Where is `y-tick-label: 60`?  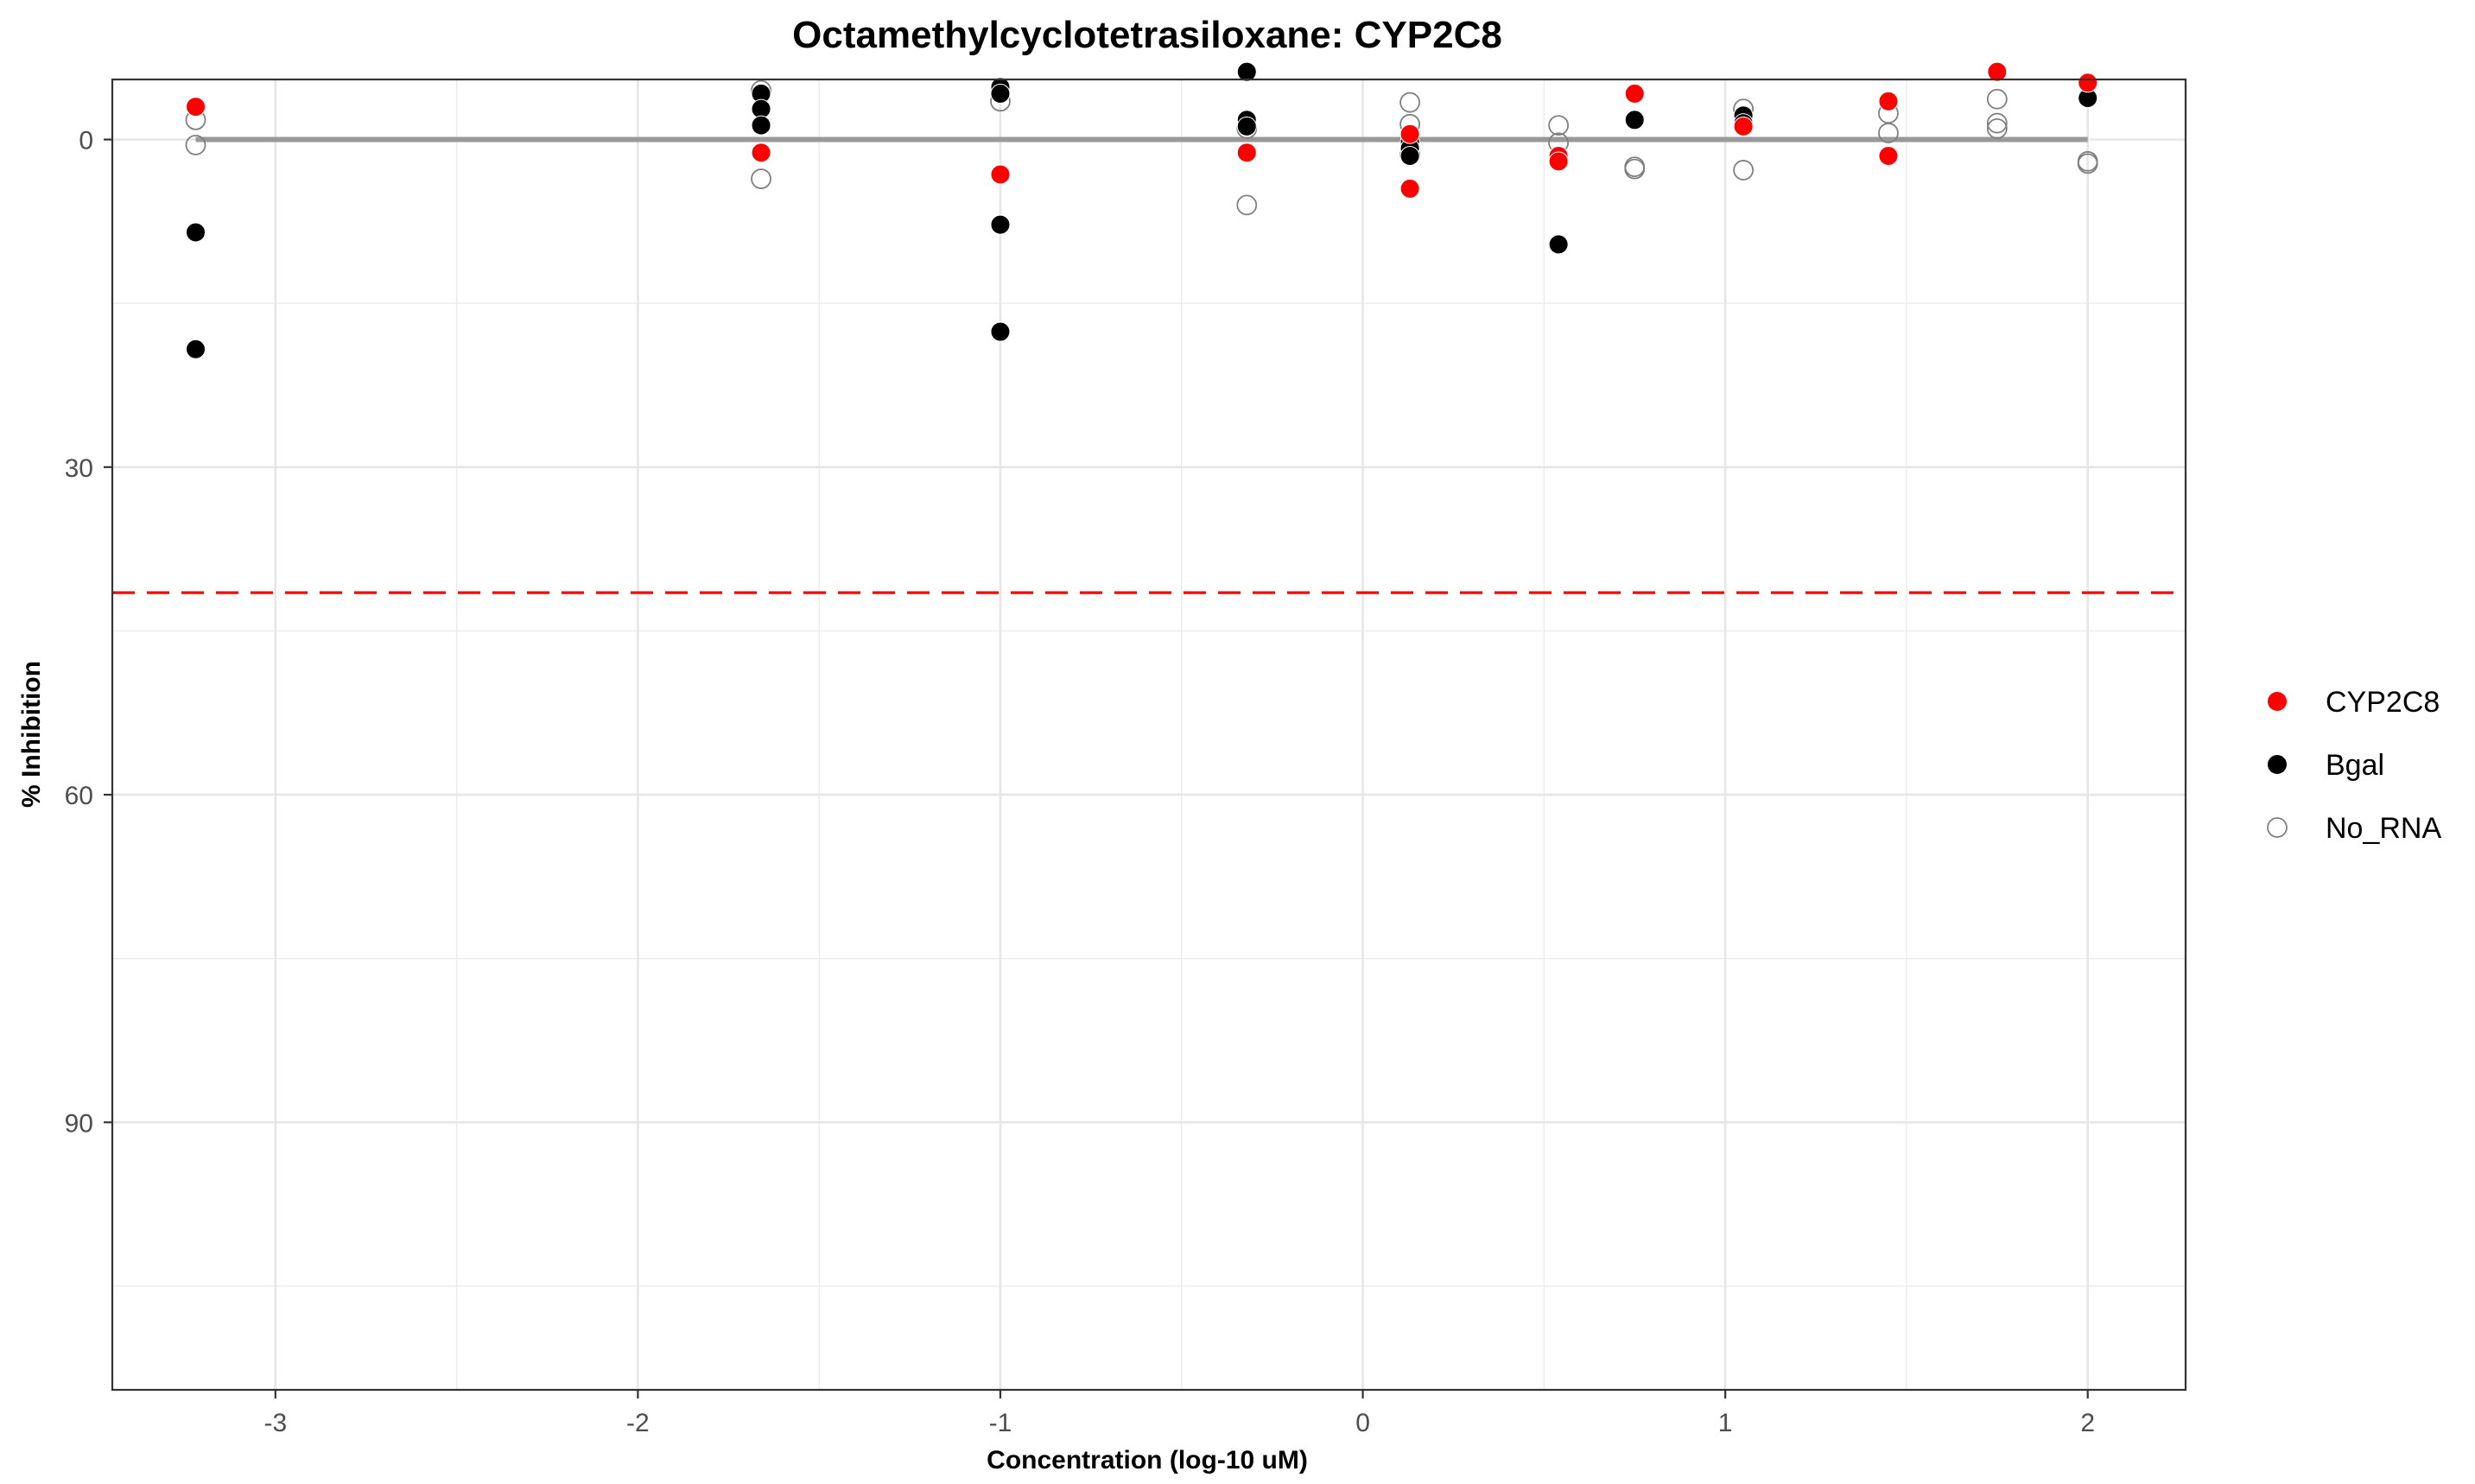
y-tick-label: 60 is located at coordinates (79, 796).